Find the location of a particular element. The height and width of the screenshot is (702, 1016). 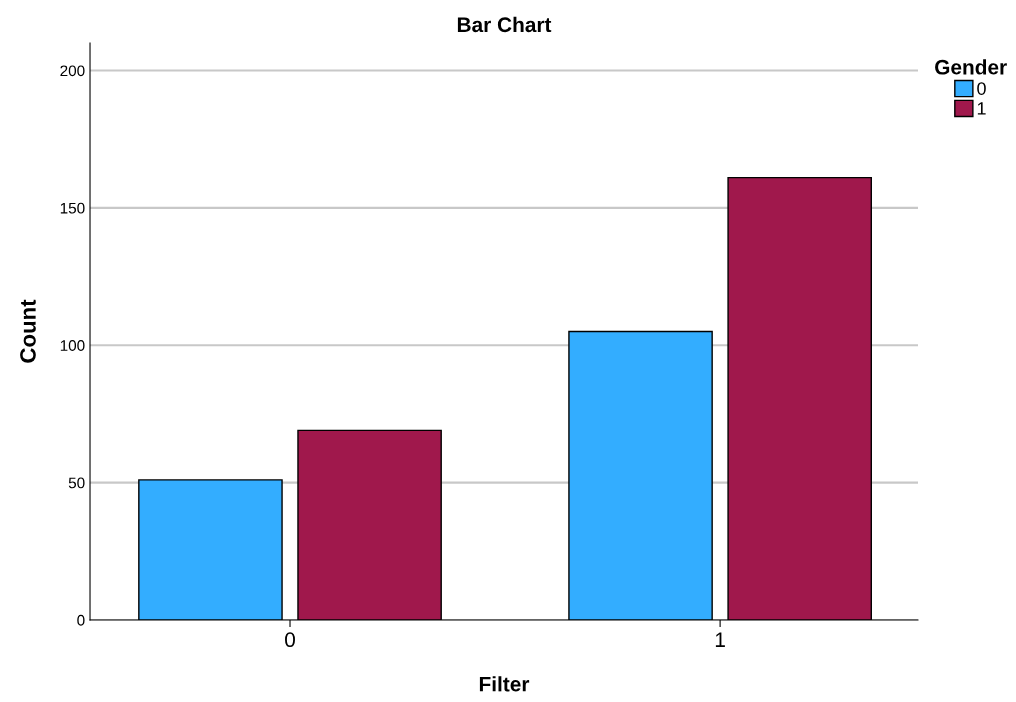

x-axis-title: Filter is located at coordinates (504, 684).